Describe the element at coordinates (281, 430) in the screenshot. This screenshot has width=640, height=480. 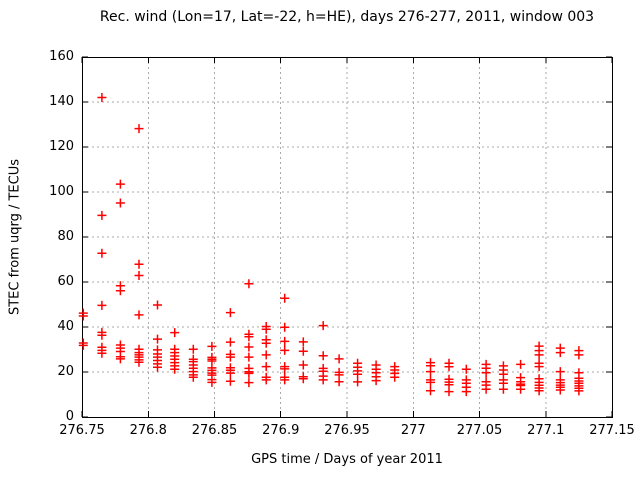
I see `x-tick-label-276.9: 276.9` at that location.